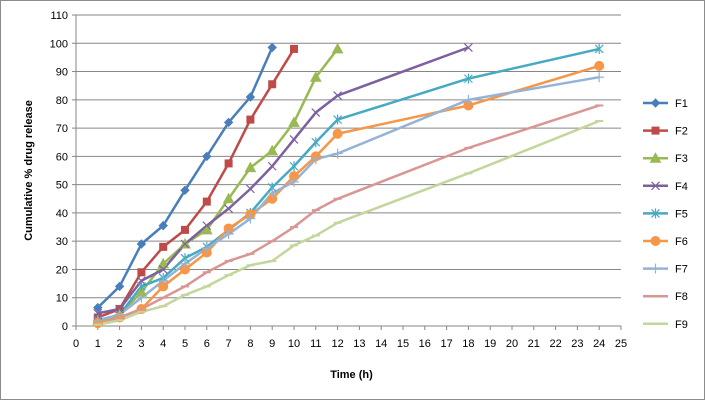  Describe the element at coordinates (490, 344) in the screenshot. I see `x-tick-label: 19` at that location.